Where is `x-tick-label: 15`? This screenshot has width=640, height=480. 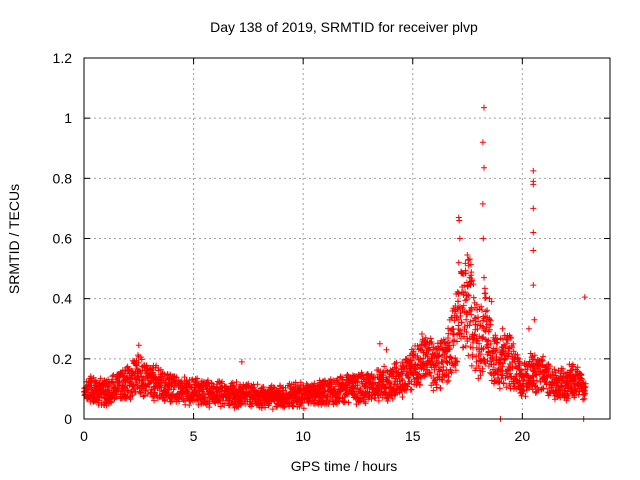 x-tick-label: 15 is located at coordinates (413, 436).